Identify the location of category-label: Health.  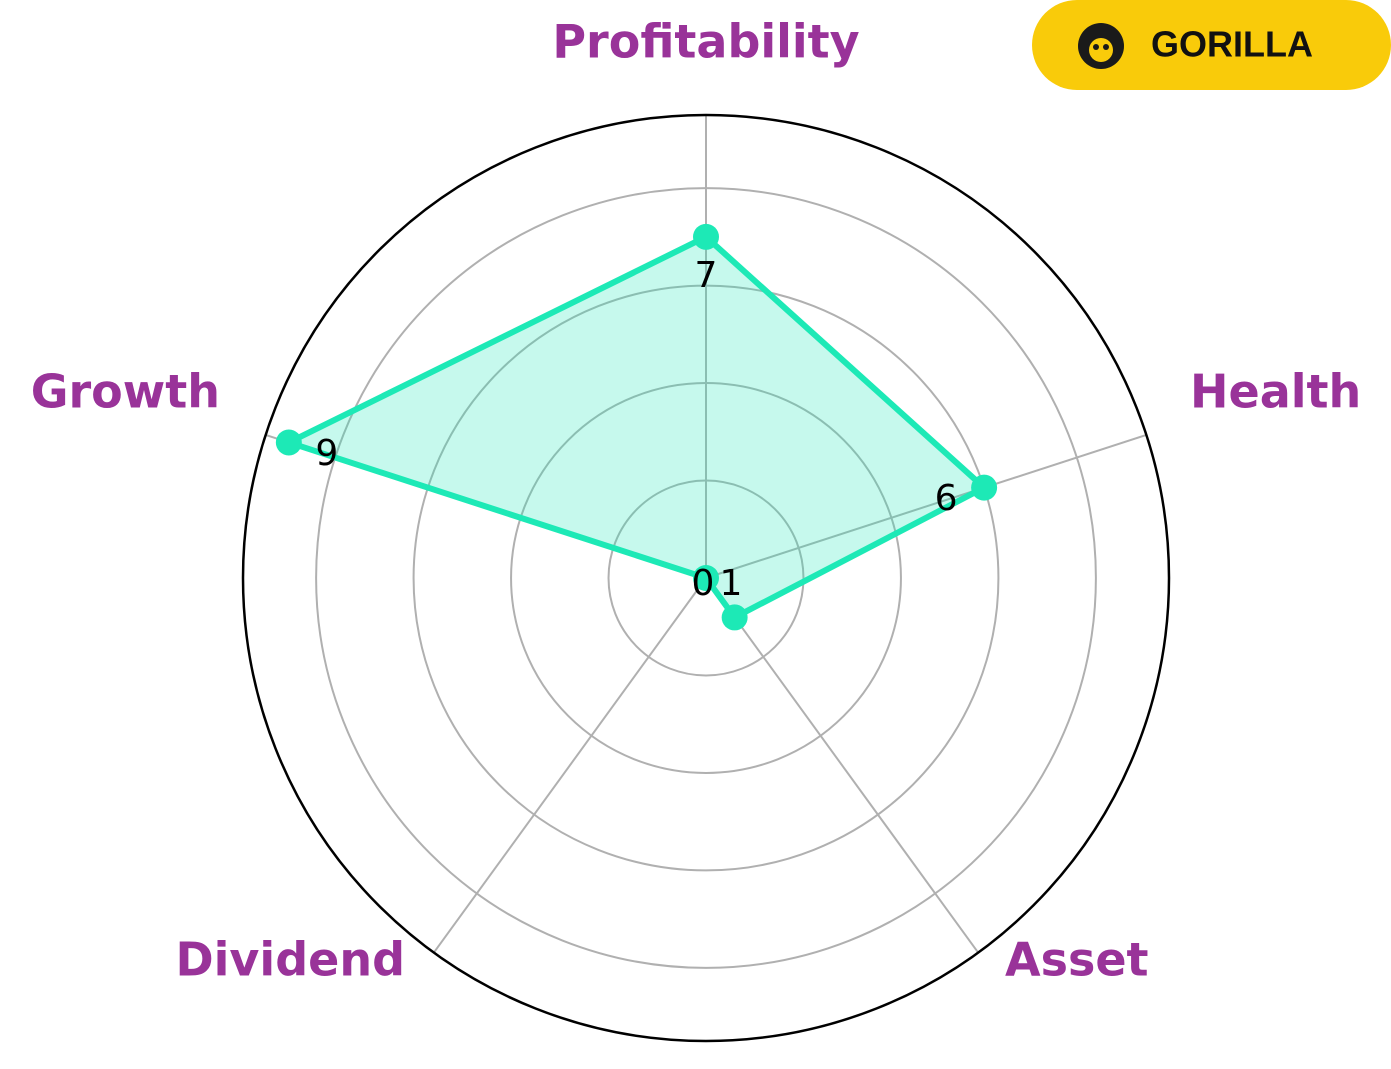
(1275, 392).